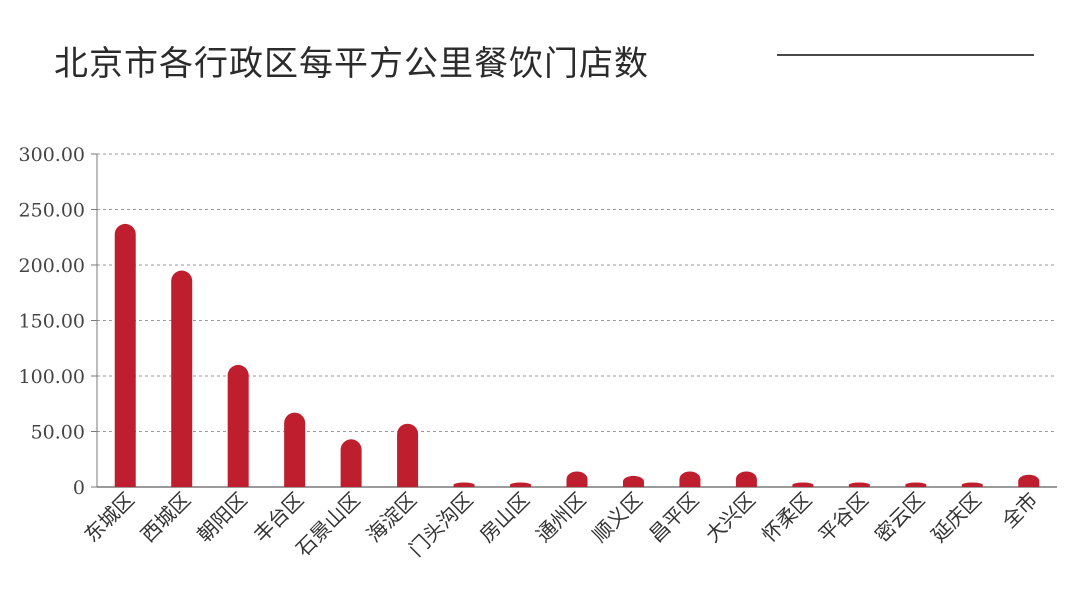  I want to click on y-tick-label: 50.00, so click(58, 433).